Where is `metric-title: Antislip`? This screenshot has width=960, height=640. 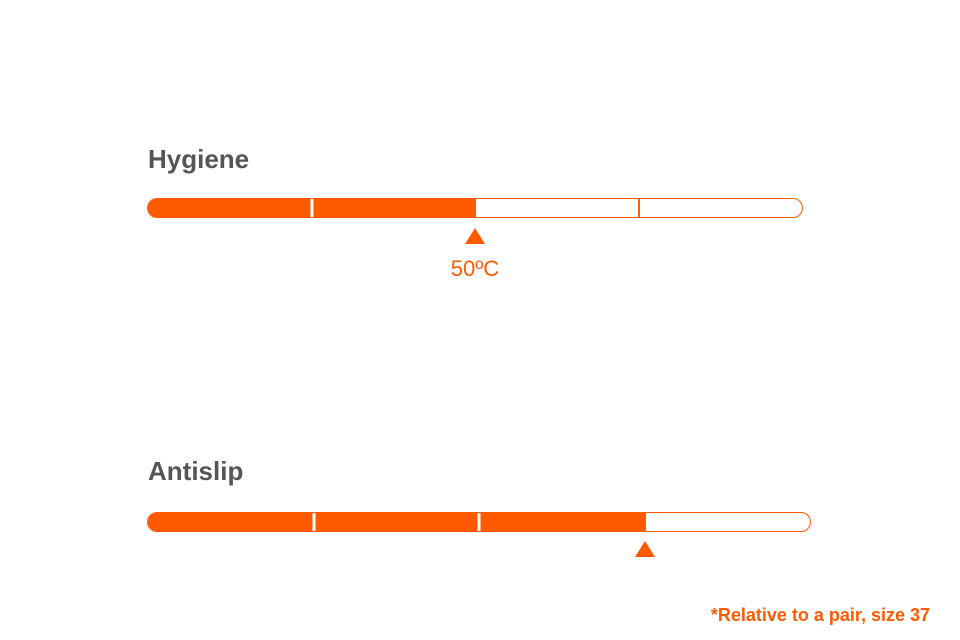
metric-title: Antislip is located at coordinates (196, 471).